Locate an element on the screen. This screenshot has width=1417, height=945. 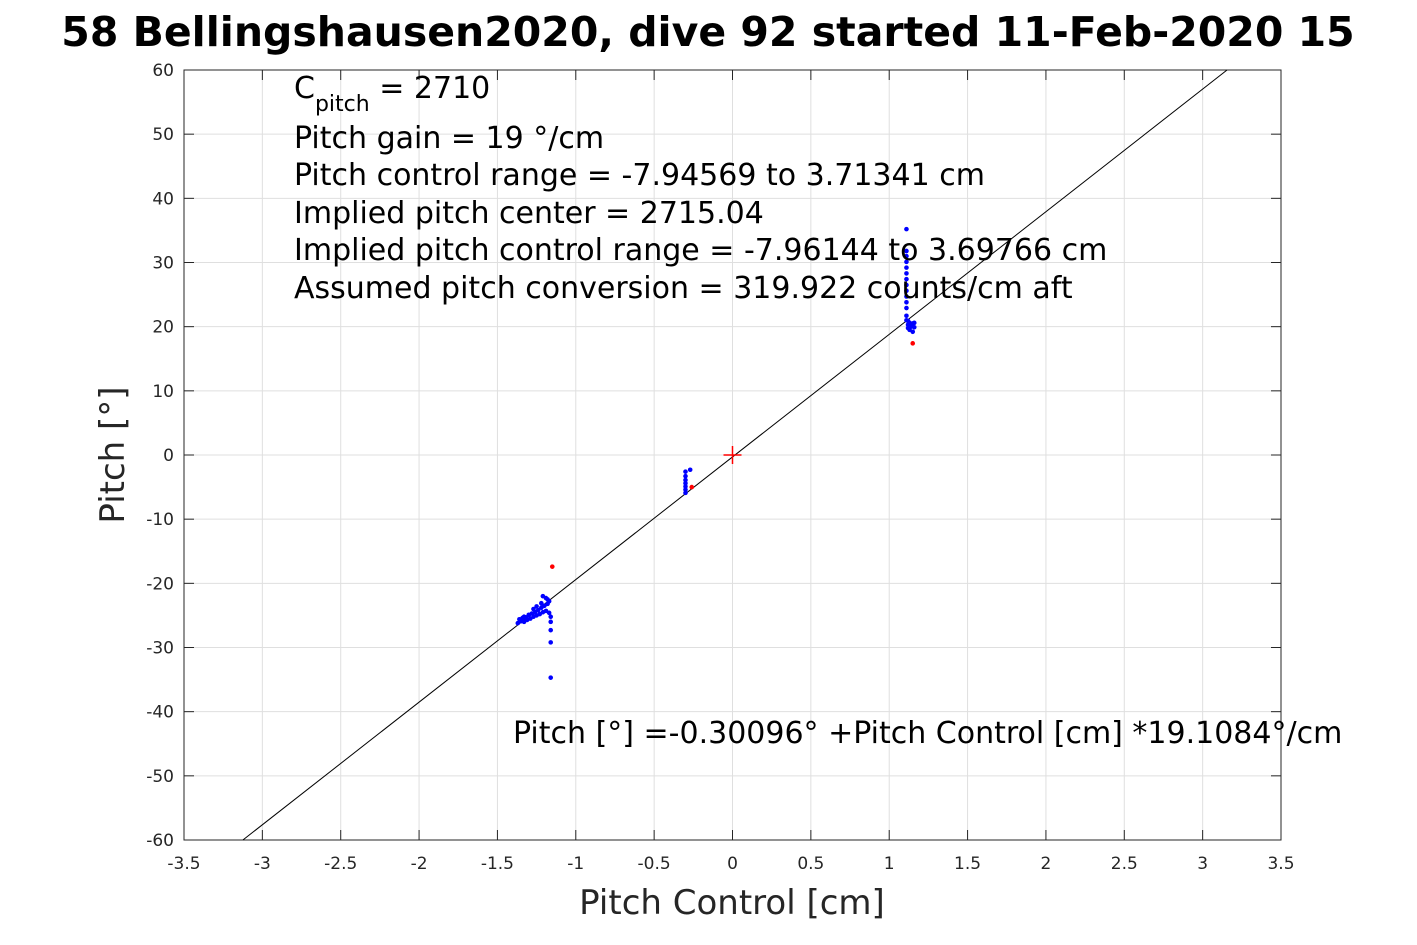
x-tick-label: 3 is located at coordinates (1202, 864).